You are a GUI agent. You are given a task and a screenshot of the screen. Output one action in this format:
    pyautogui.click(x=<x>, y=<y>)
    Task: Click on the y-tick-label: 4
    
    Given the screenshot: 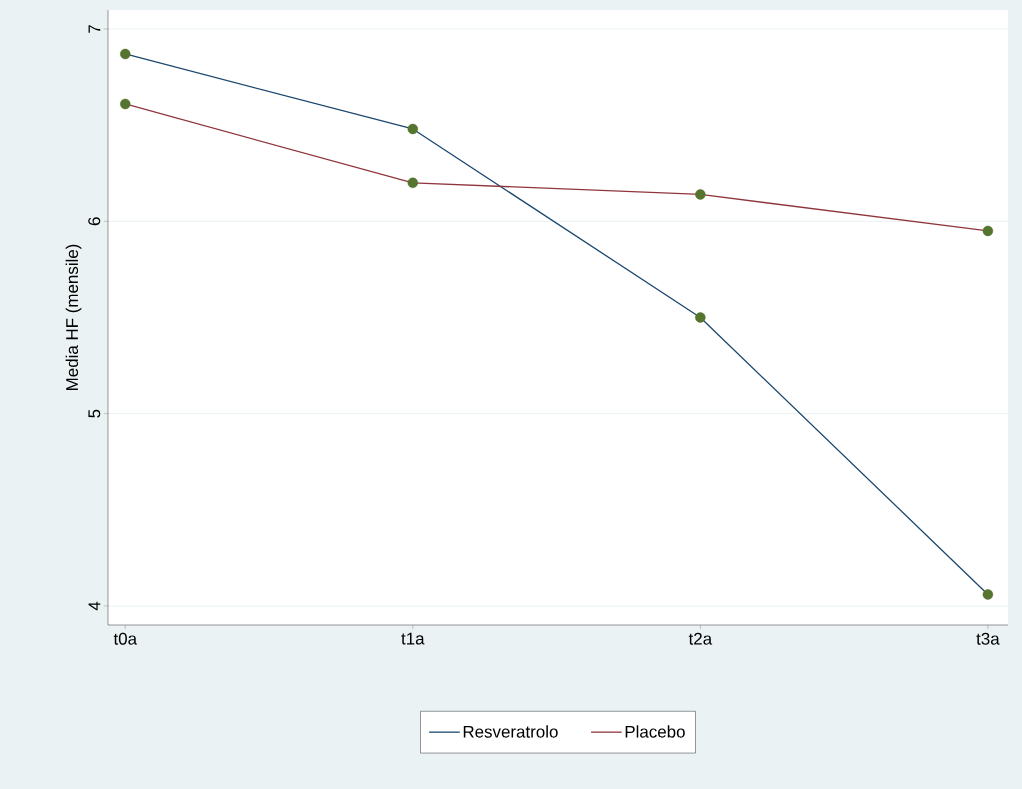 What is the action you would take?
    pyautogui.click(x=94, y=606)
    